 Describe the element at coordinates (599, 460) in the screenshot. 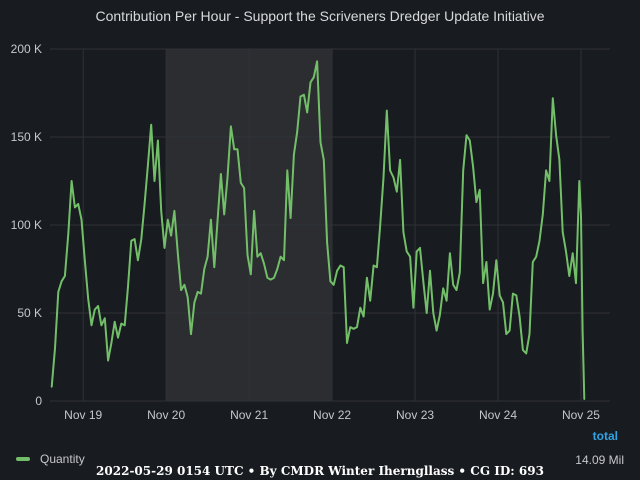

I see `legend-total-value: 14.09 Mil` at that location.